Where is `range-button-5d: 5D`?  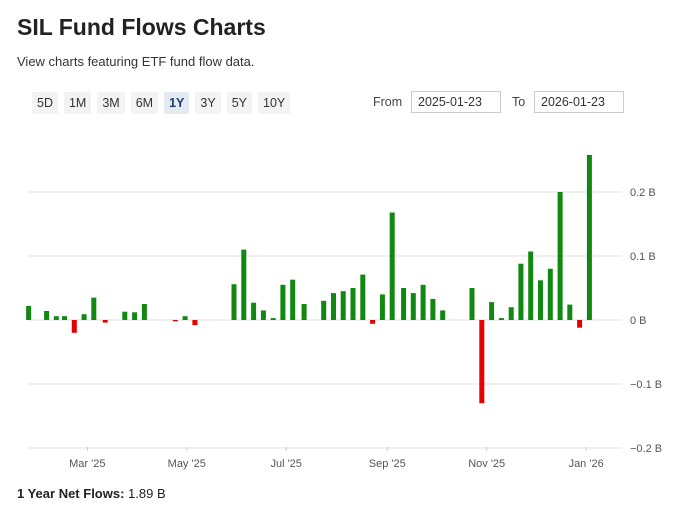
range-button-5d: 5D is located at coordinates (45, 103).